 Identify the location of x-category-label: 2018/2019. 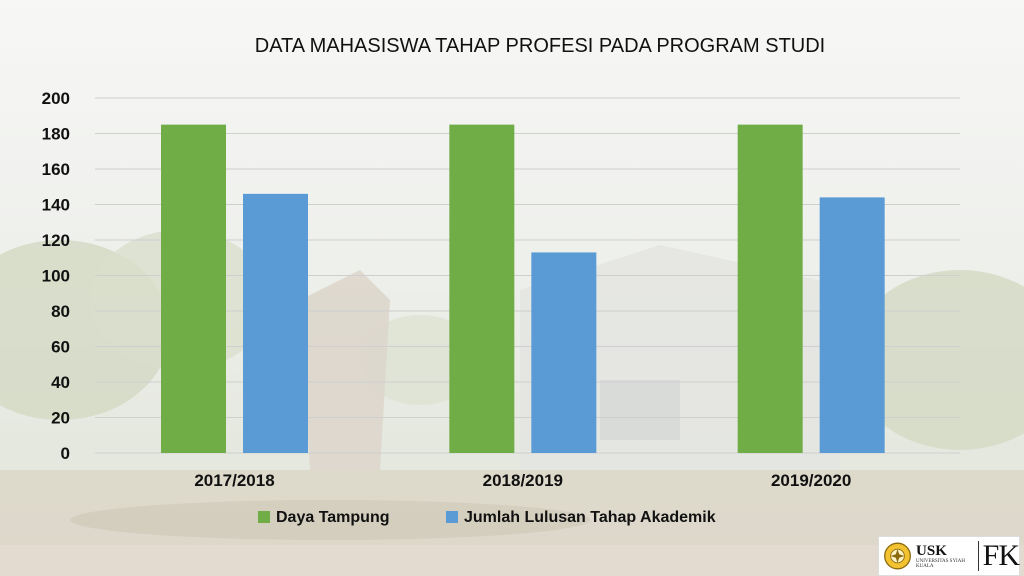
(523, 480).